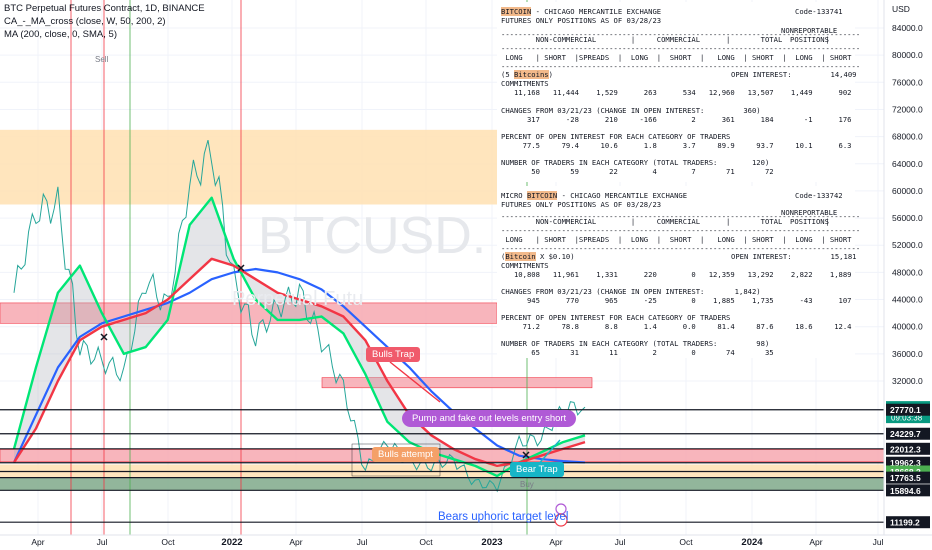 This screenshot has width=932, height=550. I want to click on bulls-trap-arrow, so click(415, 382).